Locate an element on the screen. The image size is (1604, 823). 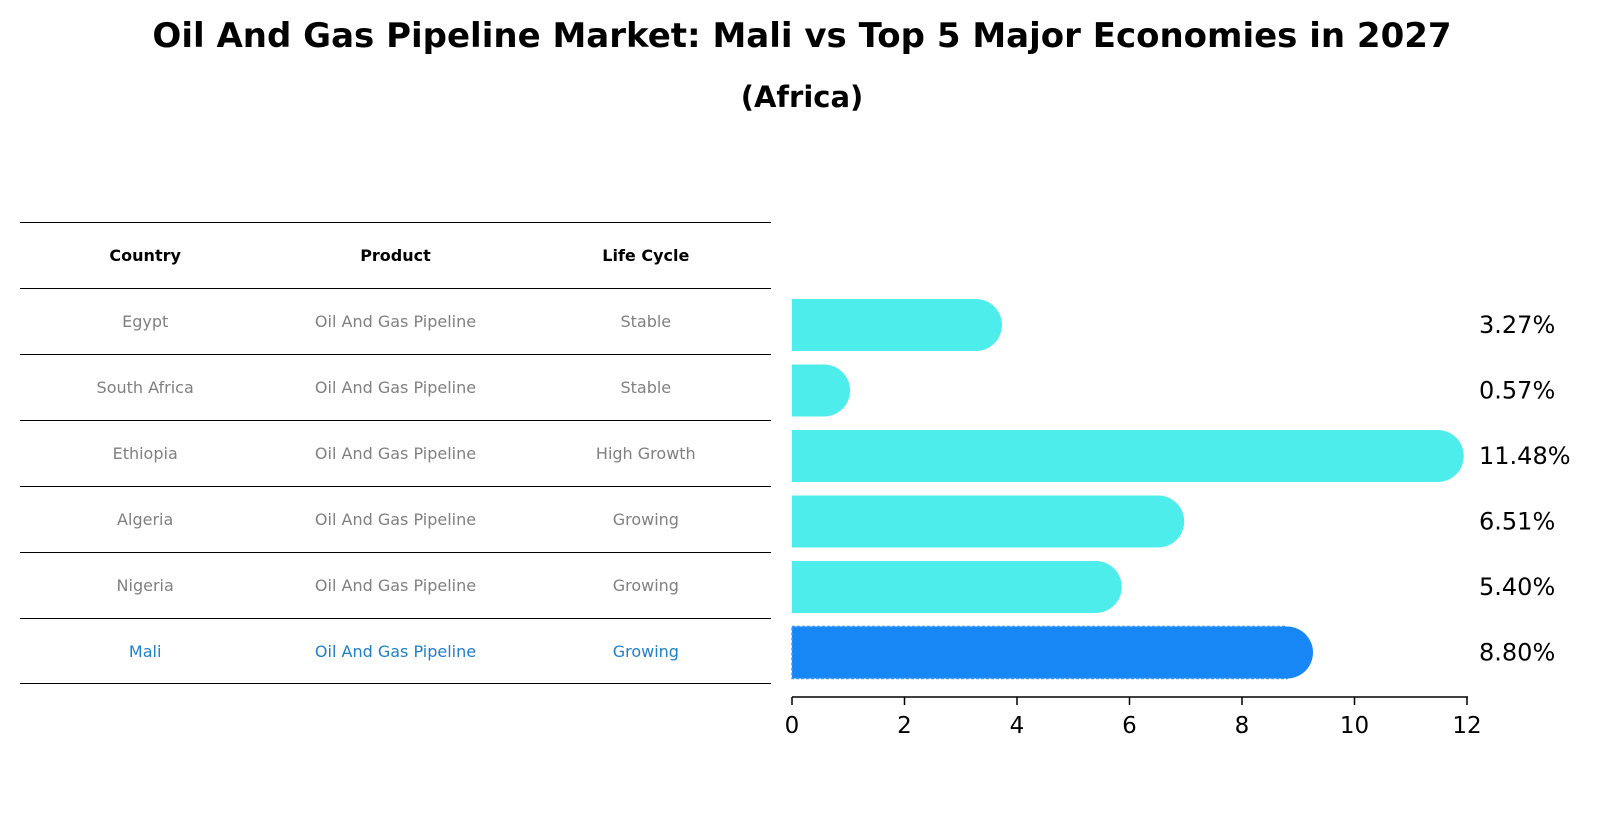
table-header-row: Country Product Life Cycle is located at coordinates (395, 255).